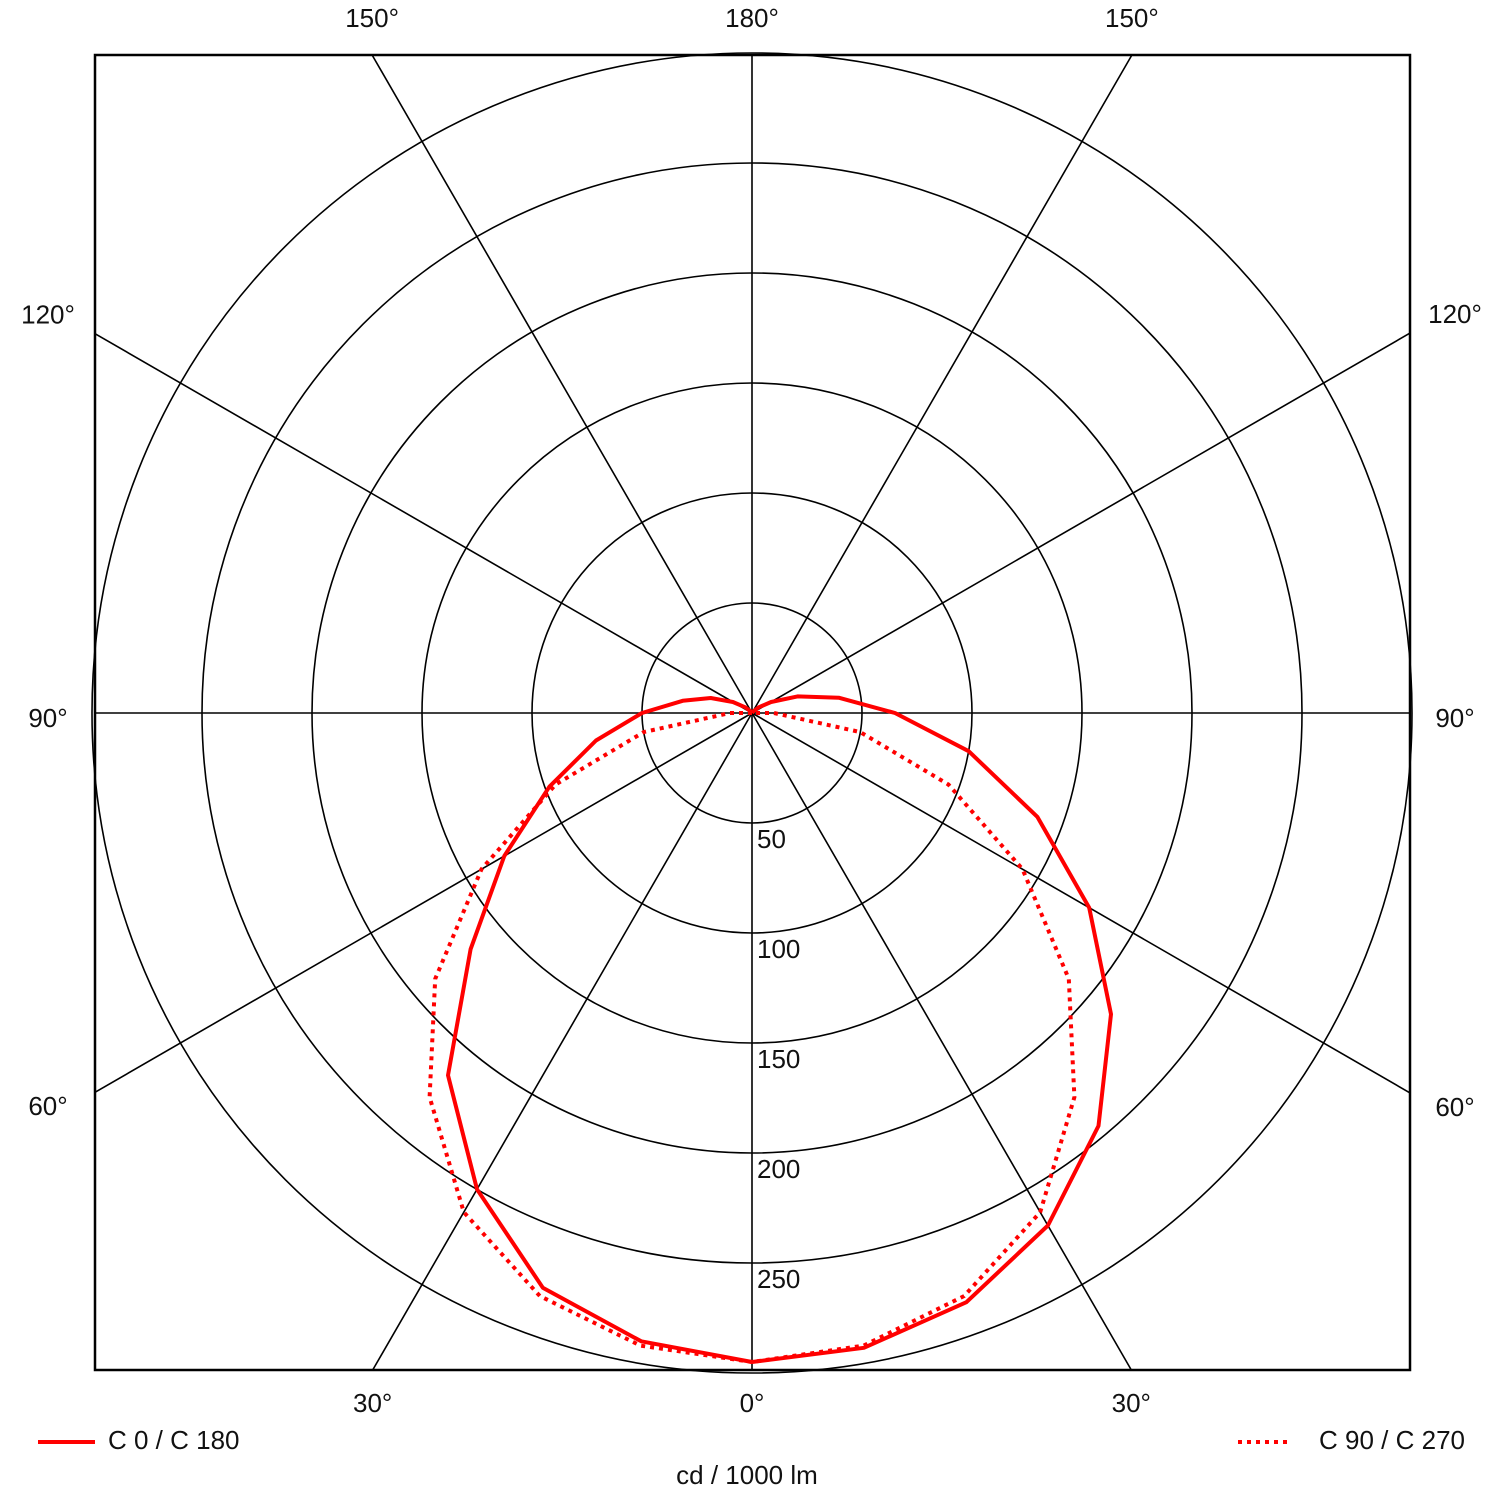 The height and width of the screenshot is (1500, 1500). What do you see at coordinates (778, 1279) in the screenshot?
I see `r-tick-label: 250` at bounding box center [778, 1279].